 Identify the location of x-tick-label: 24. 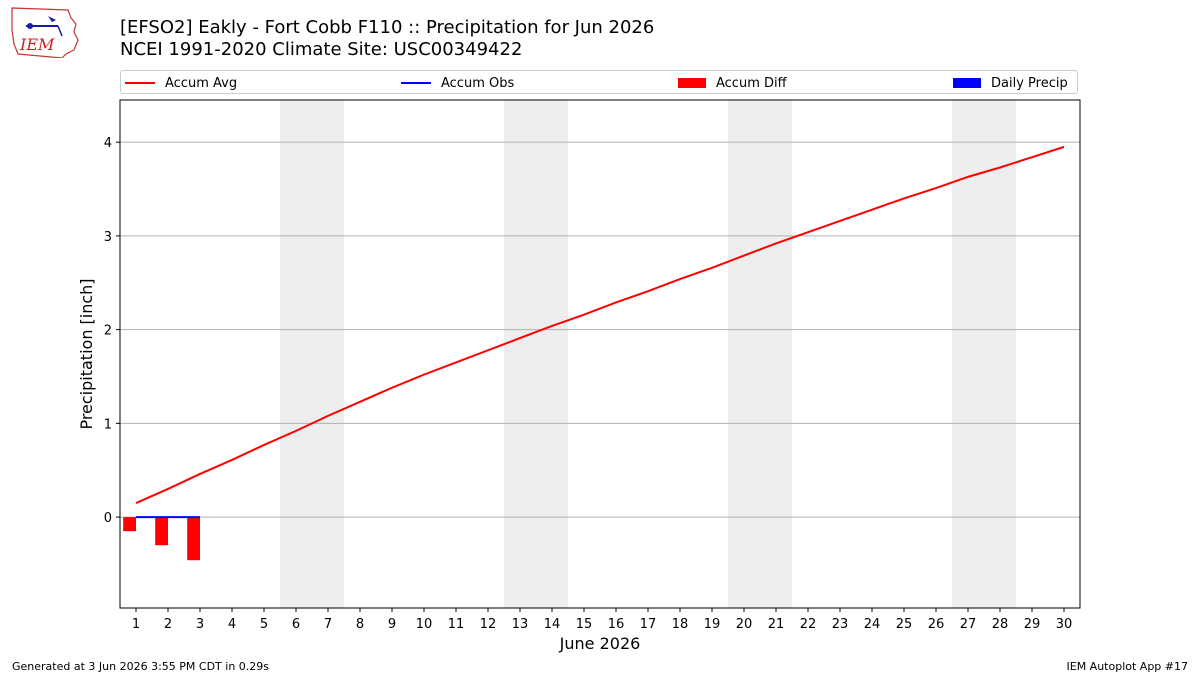
(872, 624).